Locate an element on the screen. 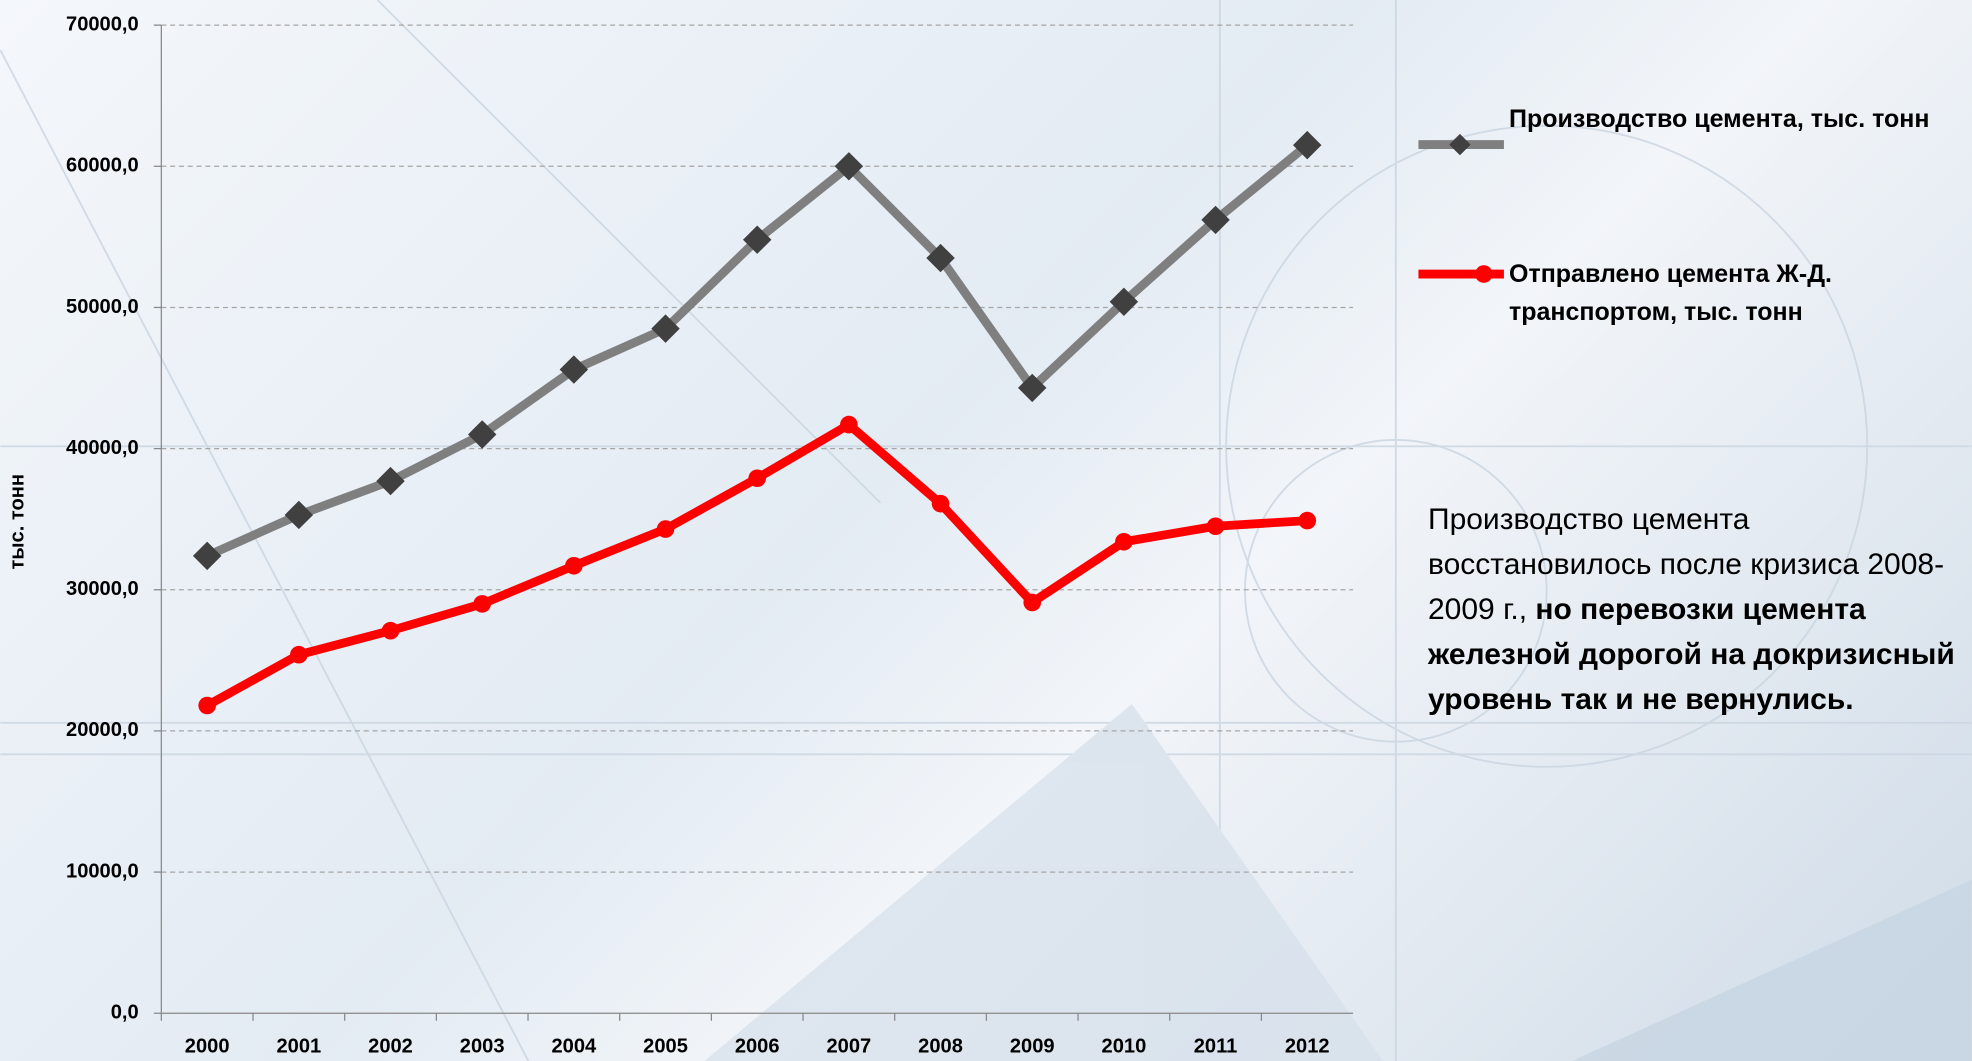 The image size is (1972, 1061). x-tick-label: 2001 is located at coordinates (298, 1046).